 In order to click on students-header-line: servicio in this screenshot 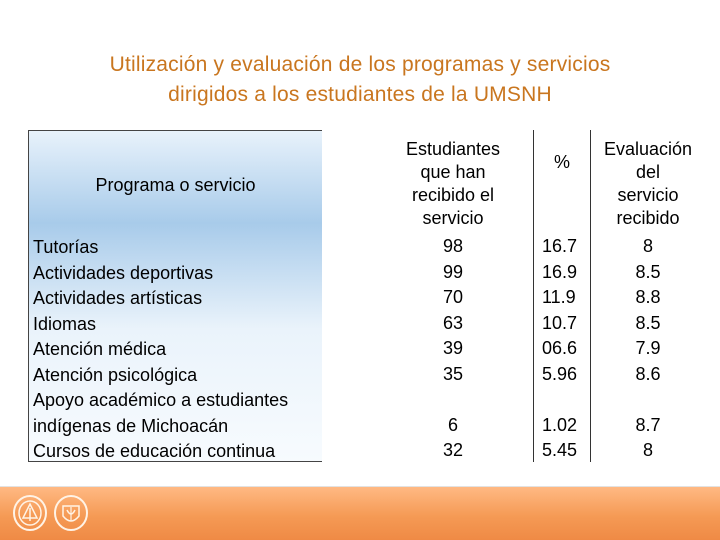, I will do `click(453, 218)`.